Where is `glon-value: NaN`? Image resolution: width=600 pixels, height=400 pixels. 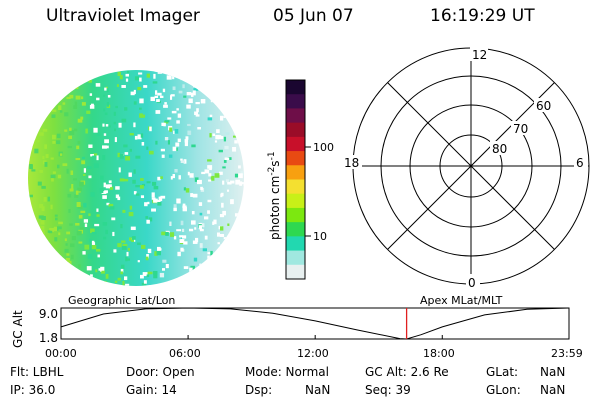 glon-value: NaN is located at coordinates (553, 390).